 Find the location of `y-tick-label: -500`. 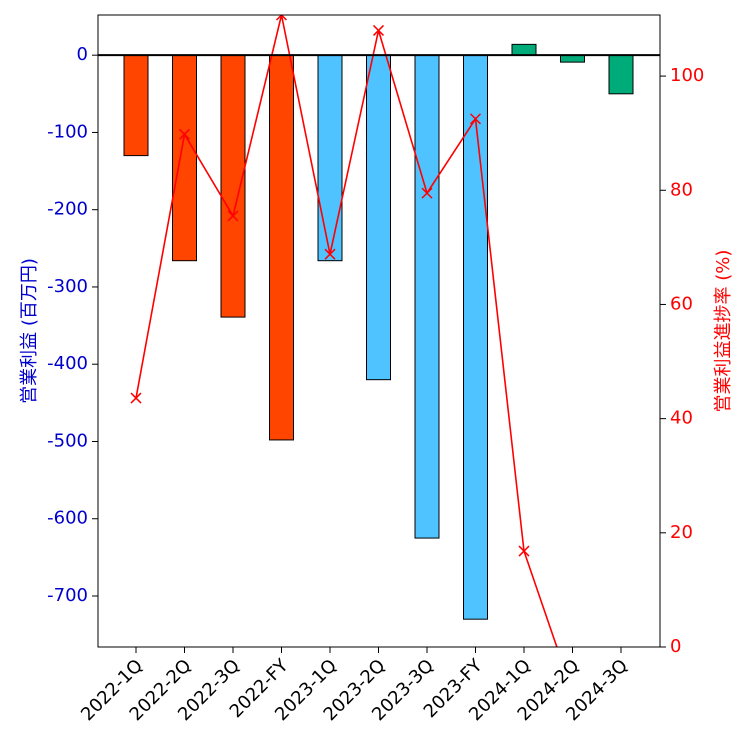

y-tick-label: -500 is located at coordinates (67, 440).